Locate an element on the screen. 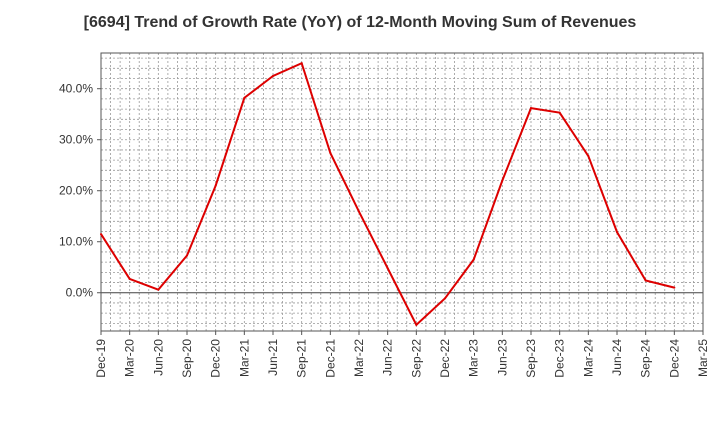 This screenshot has width=720, height=440. x-tick-label: Jun-20 is located at coordinates (158, 357).